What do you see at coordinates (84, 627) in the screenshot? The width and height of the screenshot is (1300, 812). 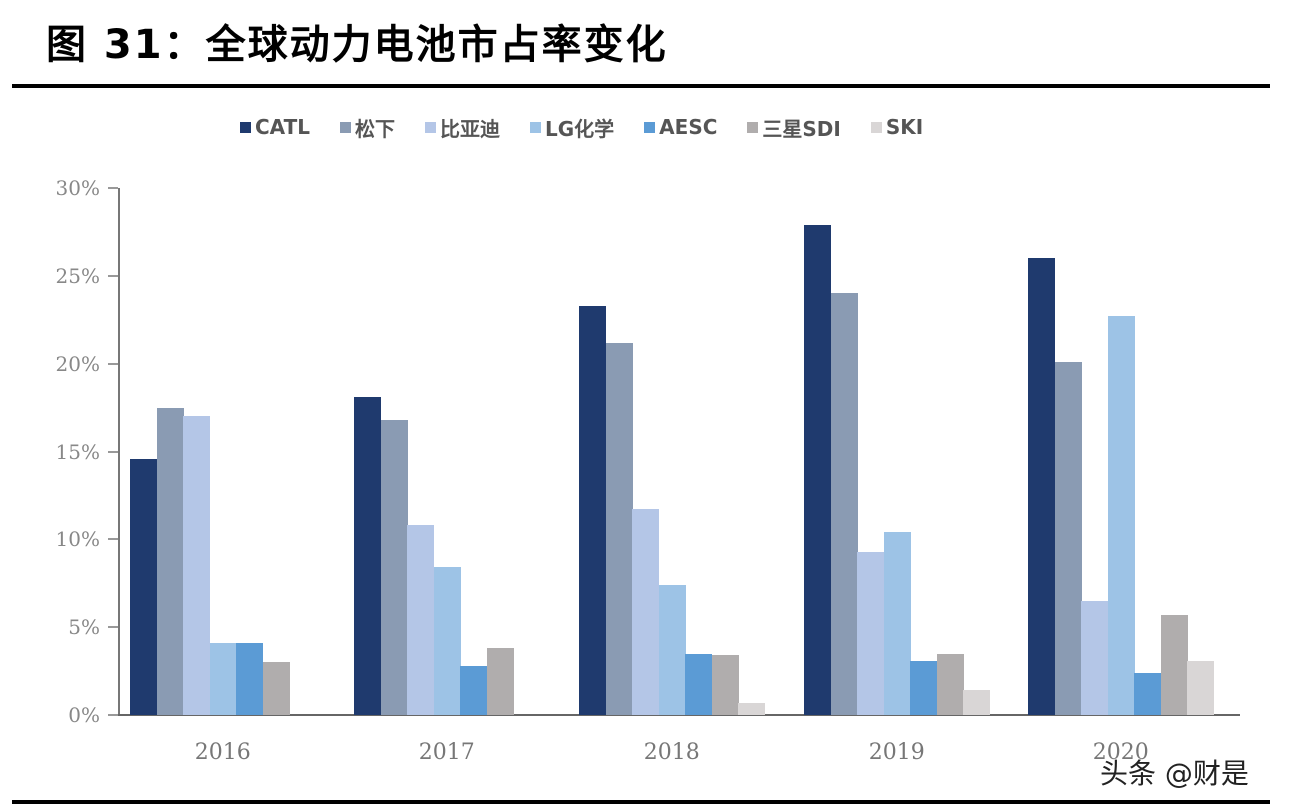 I see `y-tick-label: 5%` at bounding box center [84, 627].